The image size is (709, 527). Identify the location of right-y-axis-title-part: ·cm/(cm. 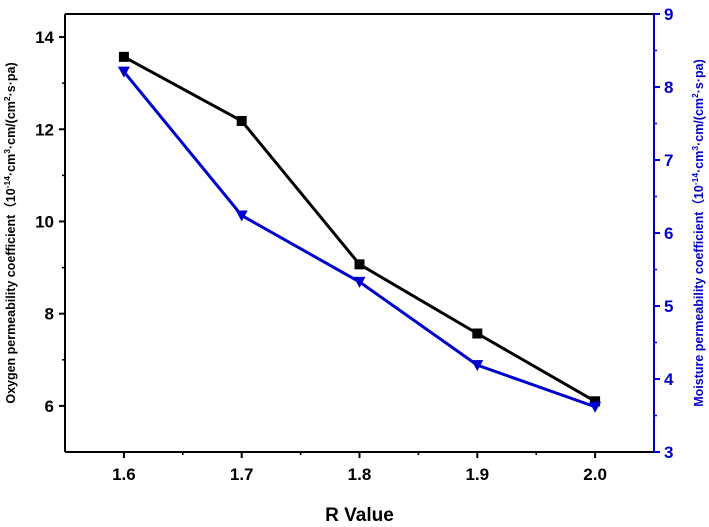
(699, 122).